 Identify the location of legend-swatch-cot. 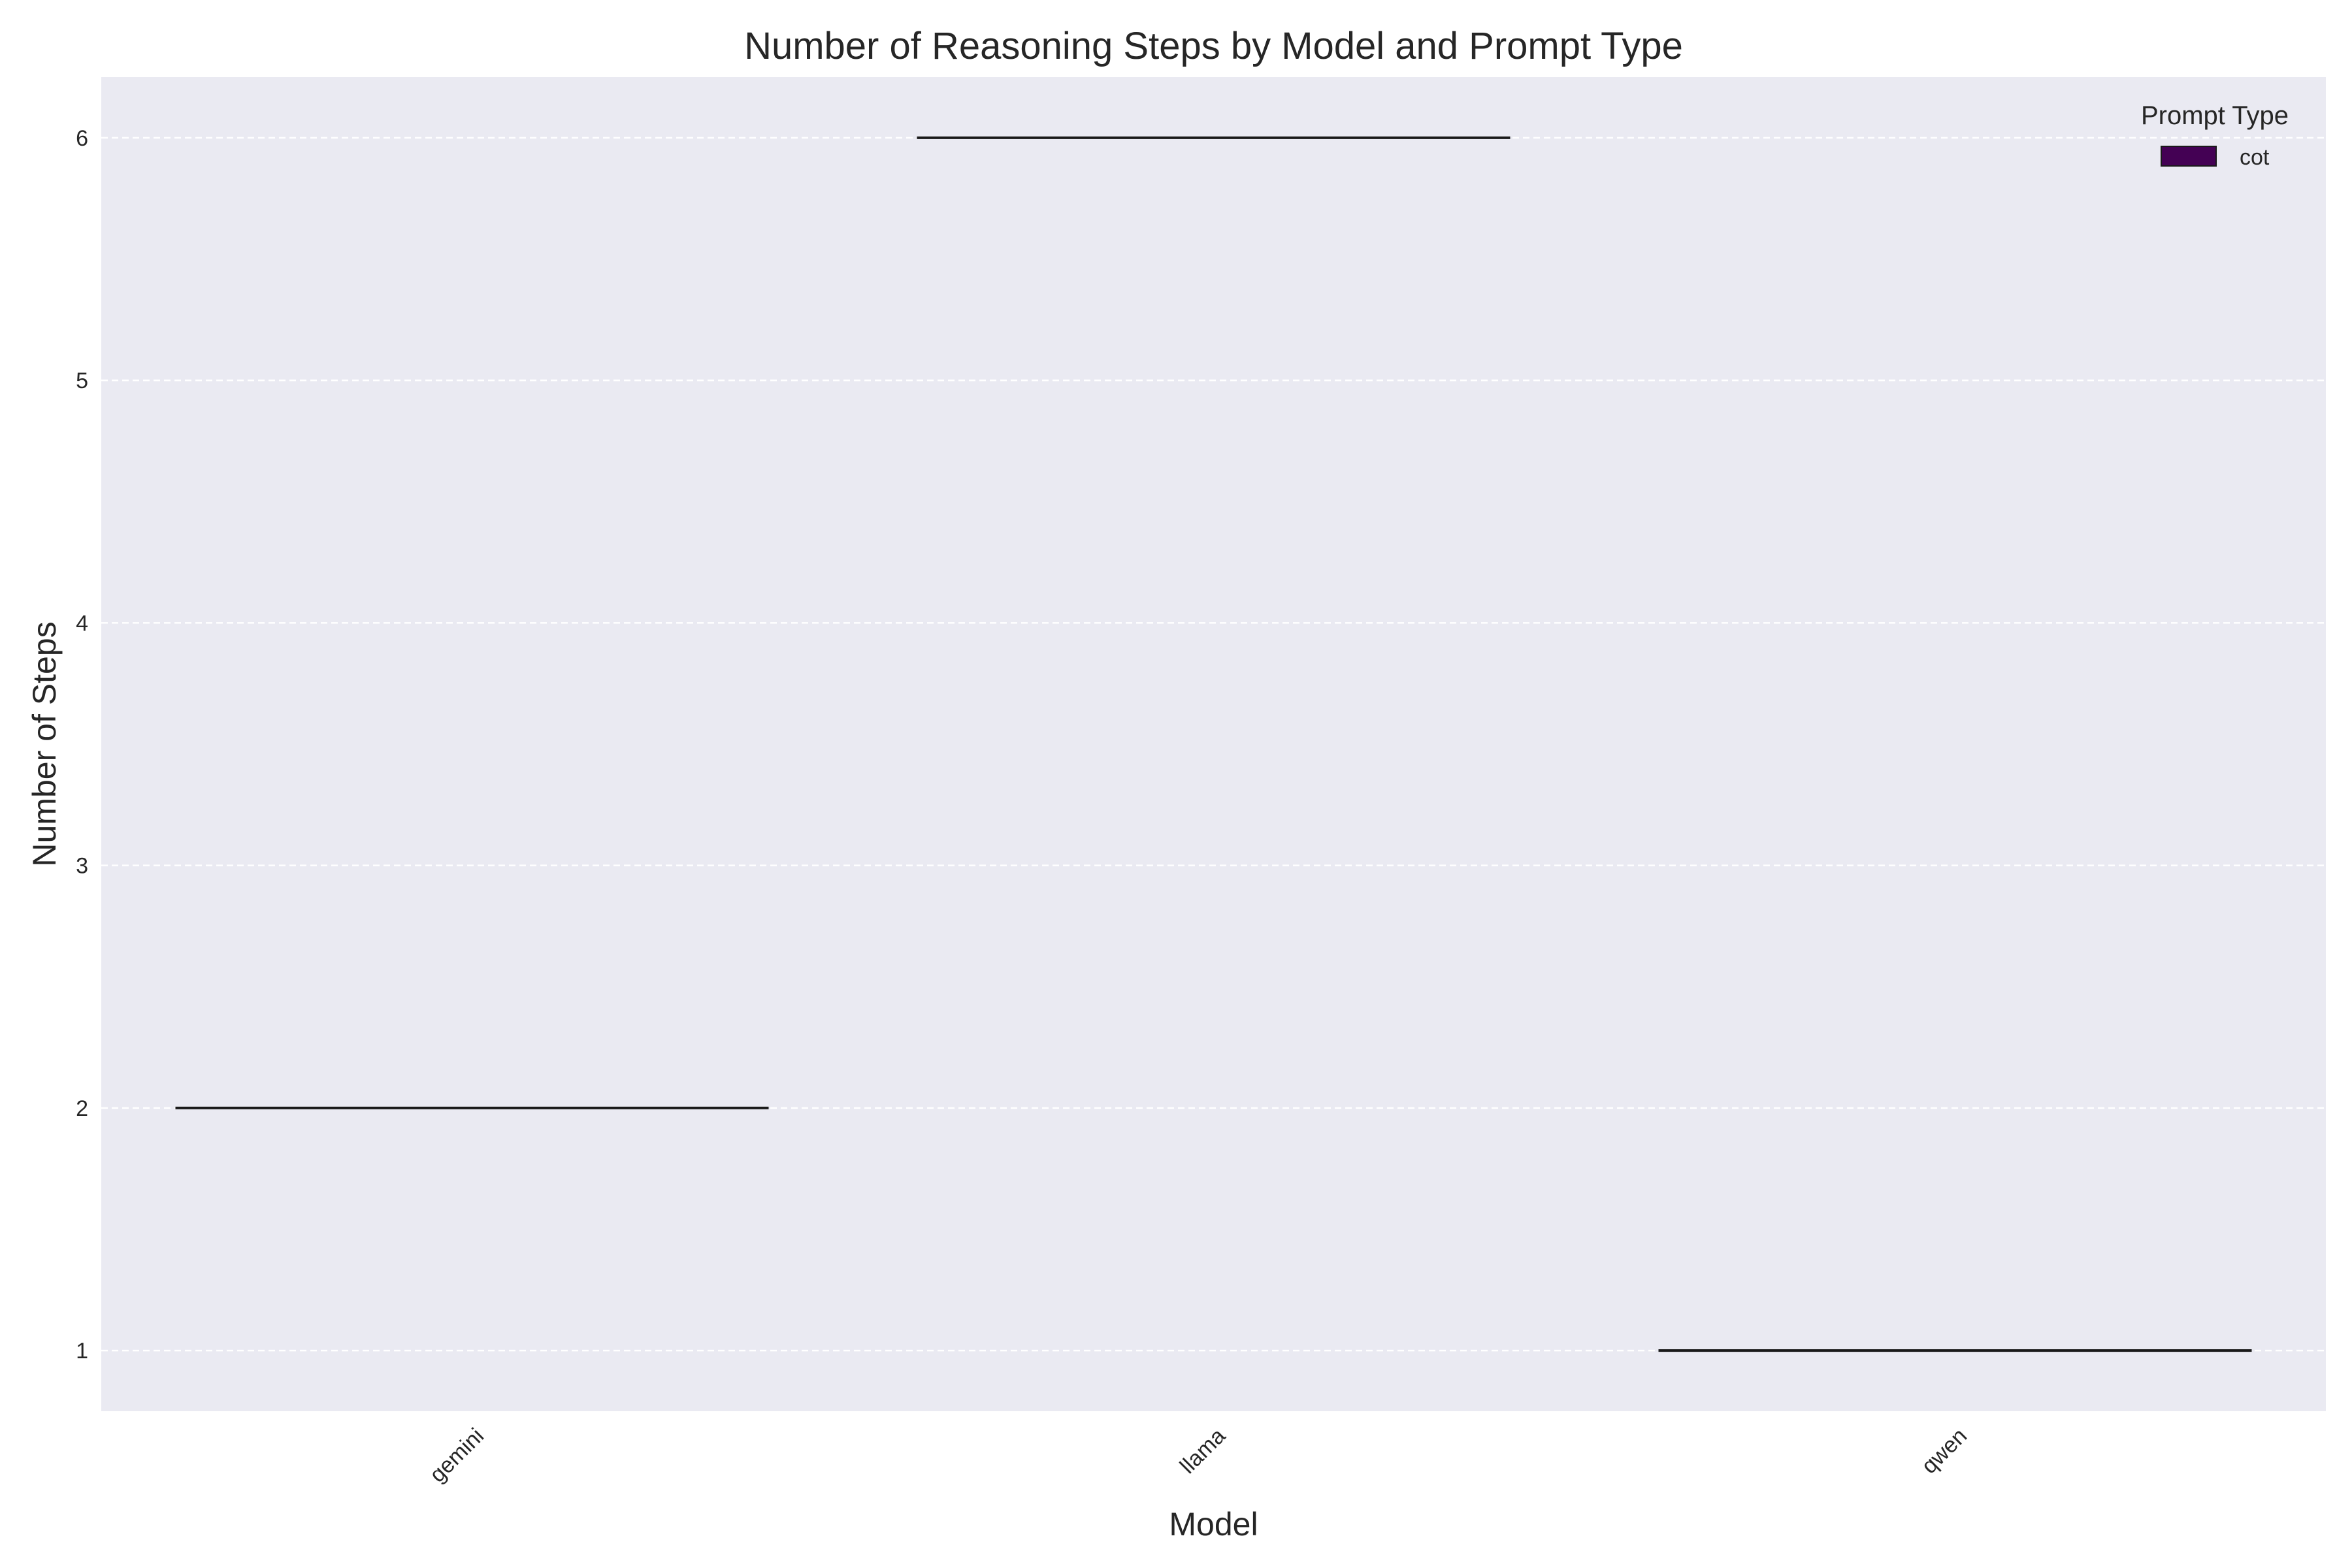
(2189, 156).